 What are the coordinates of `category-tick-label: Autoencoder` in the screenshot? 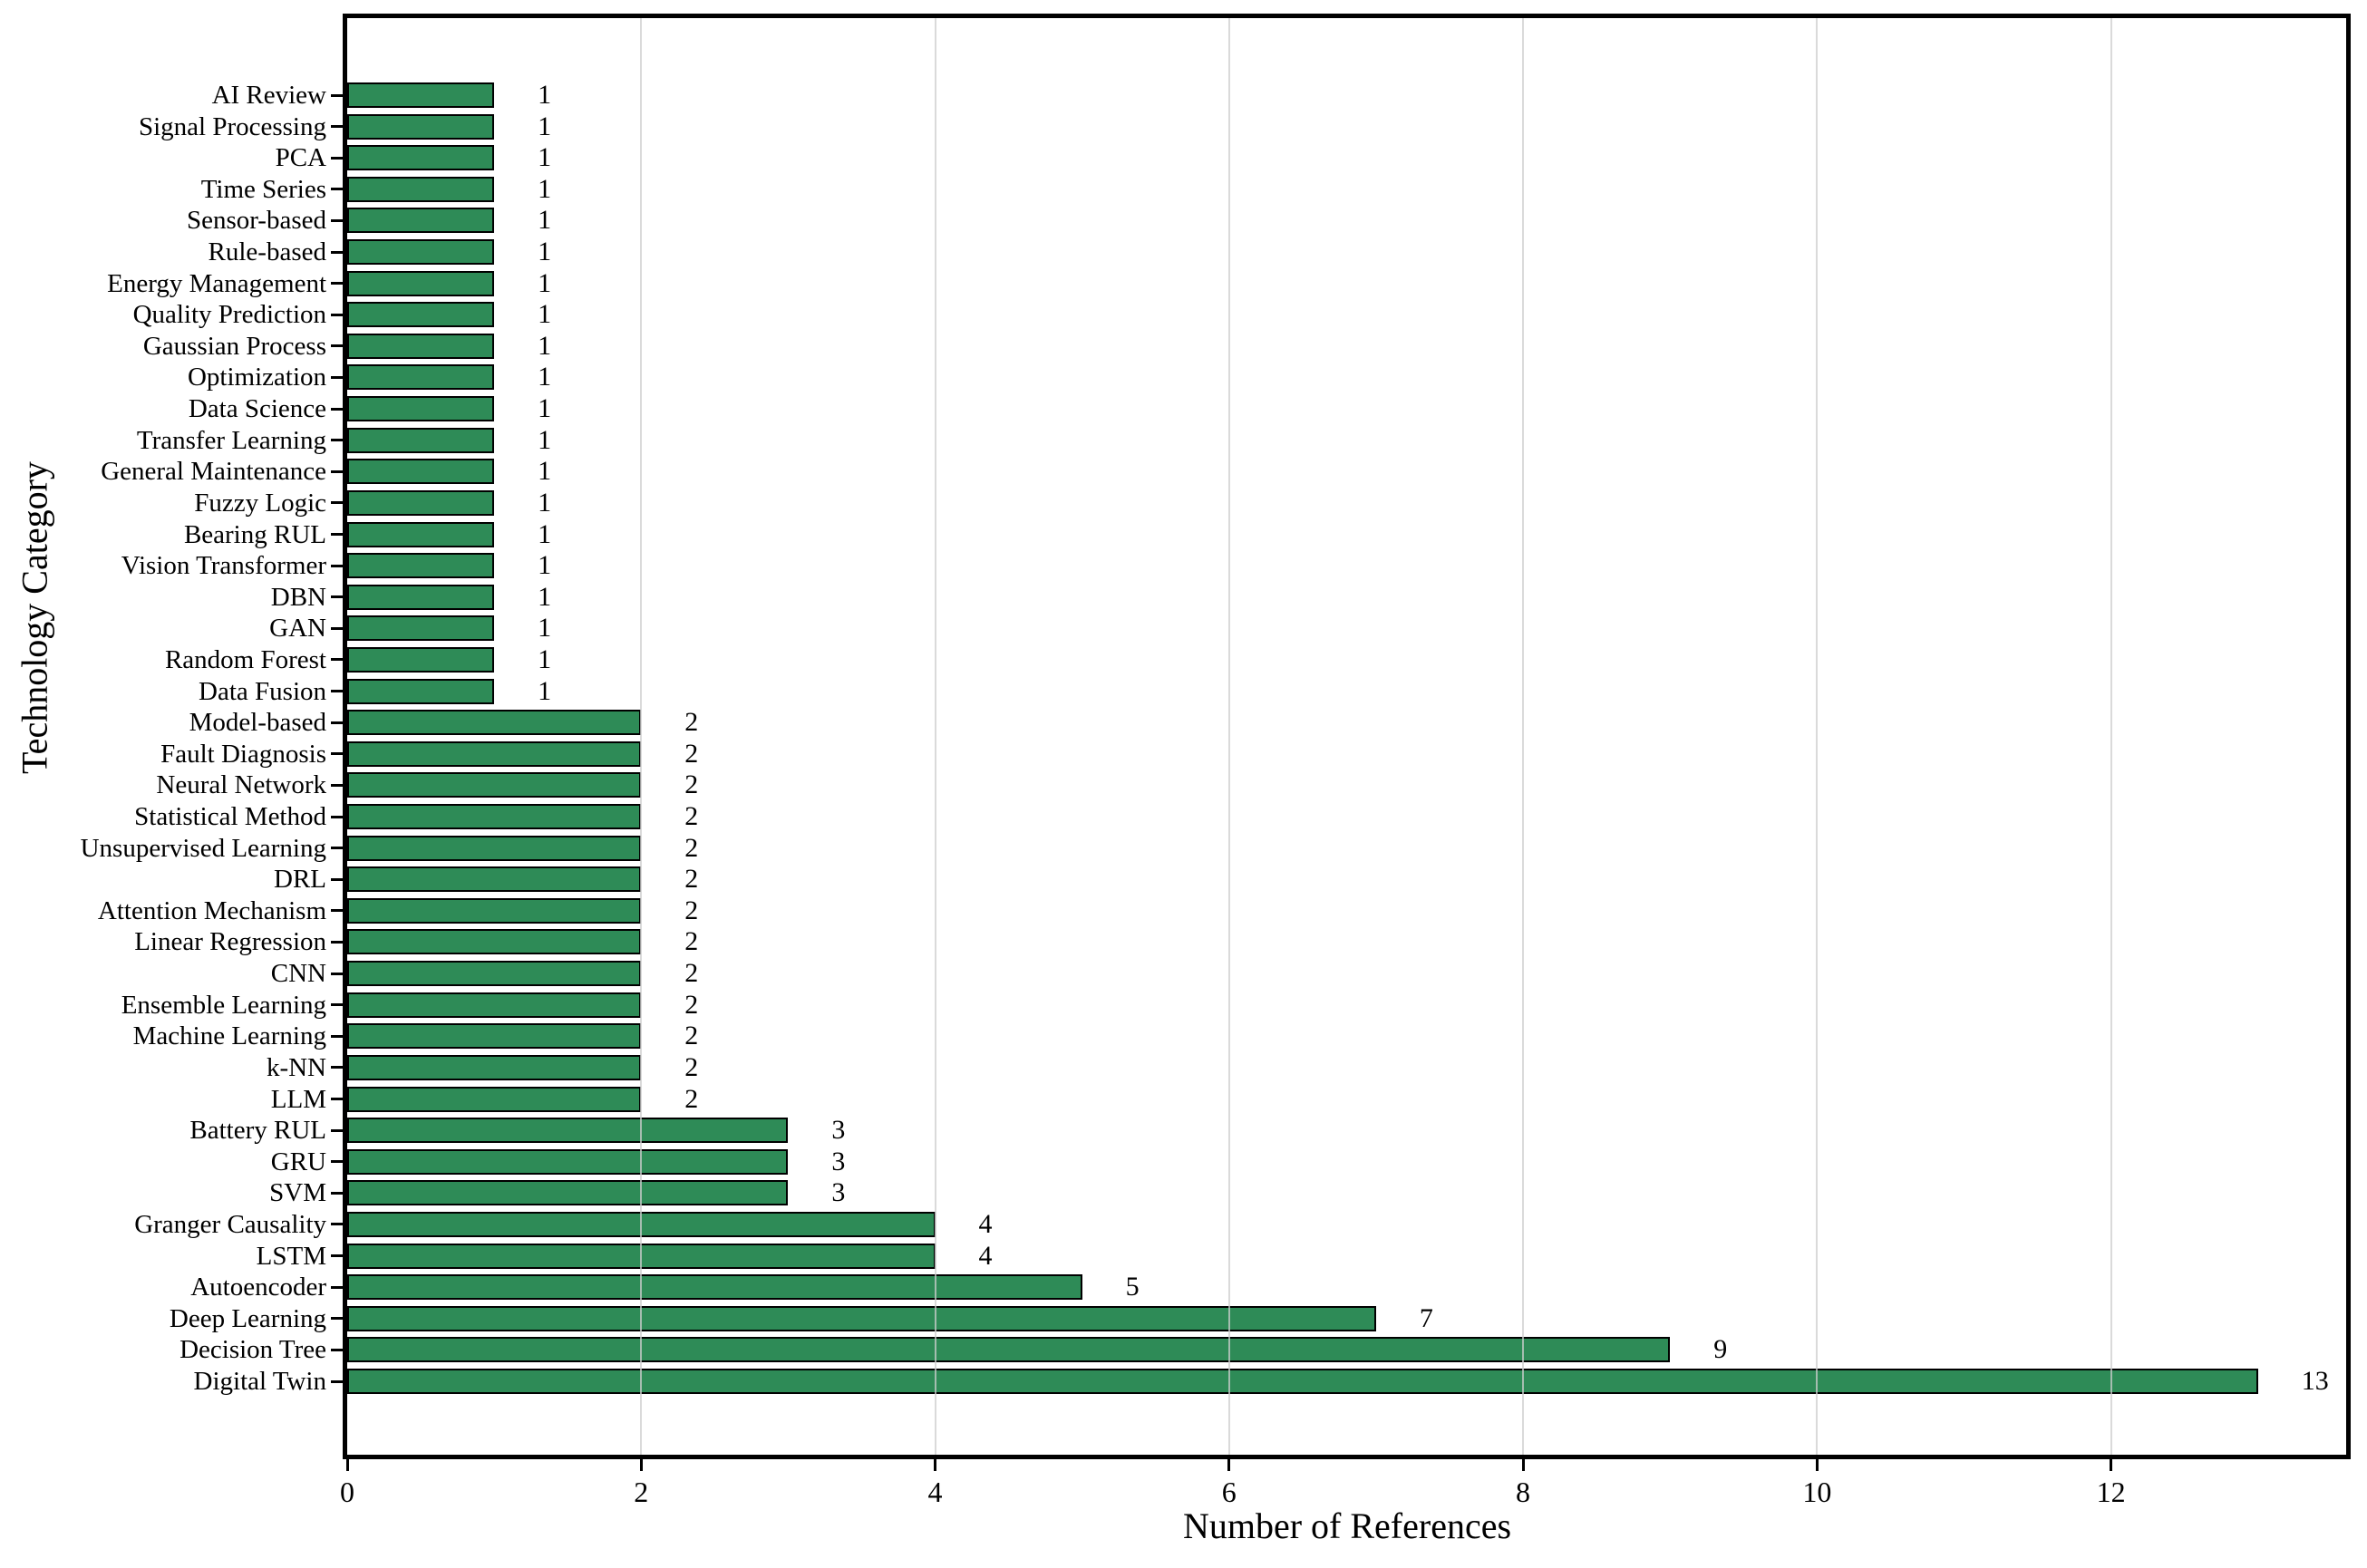 It's located at (258, 1287).